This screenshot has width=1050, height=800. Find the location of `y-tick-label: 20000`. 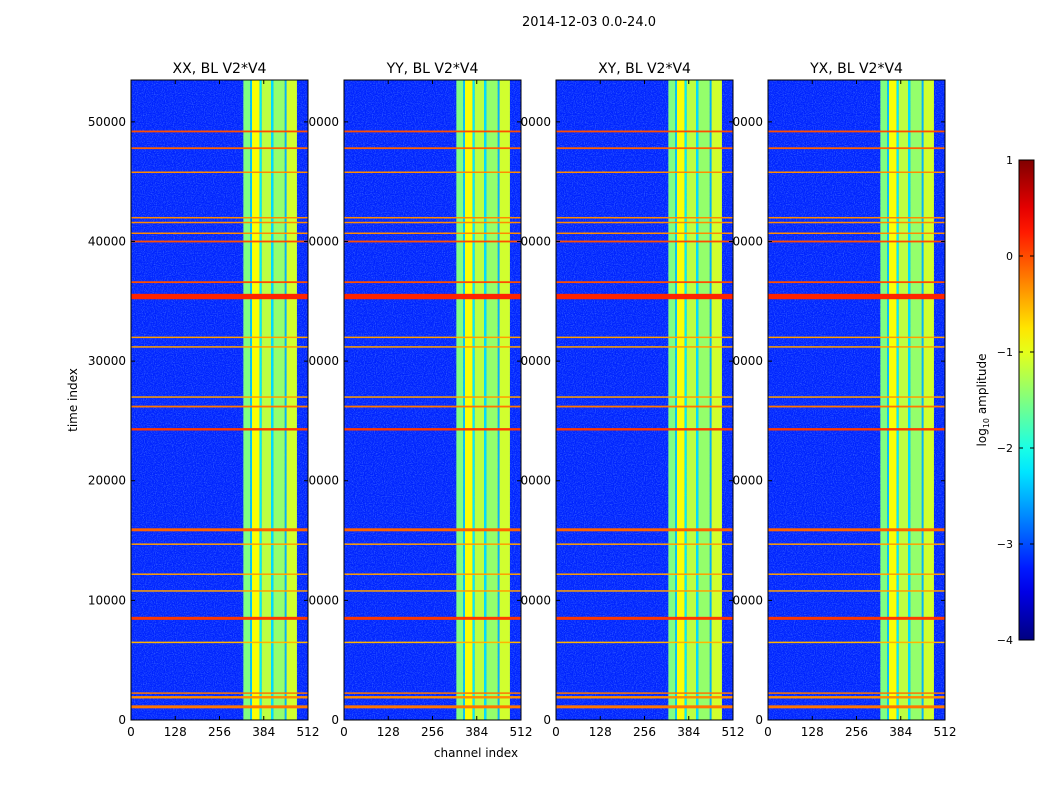

y-tick-label: 20000 is located at coordinates (107, 481).